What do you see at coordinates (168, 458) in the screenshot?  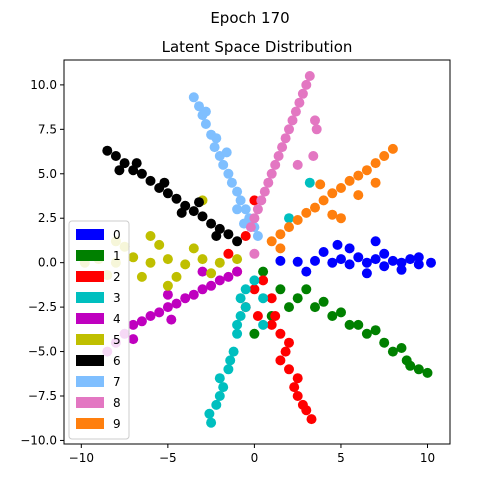 I see `x-tick-label: −5` at bounding box center [168, 458].